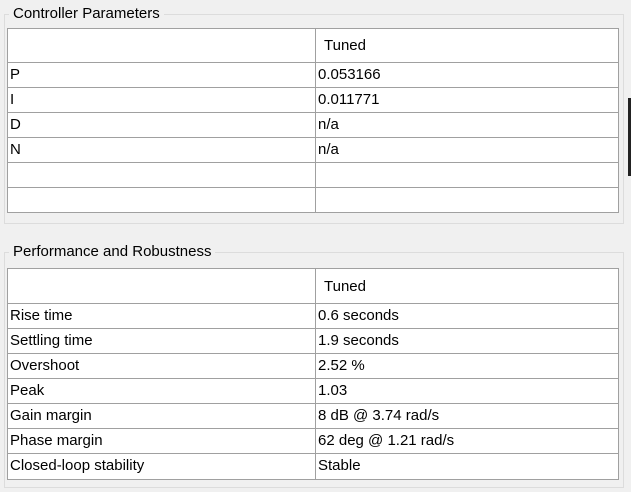 The width and height of the screenshot is (631, 492). I want to click on scrollbar-edge, so click(629, 137).